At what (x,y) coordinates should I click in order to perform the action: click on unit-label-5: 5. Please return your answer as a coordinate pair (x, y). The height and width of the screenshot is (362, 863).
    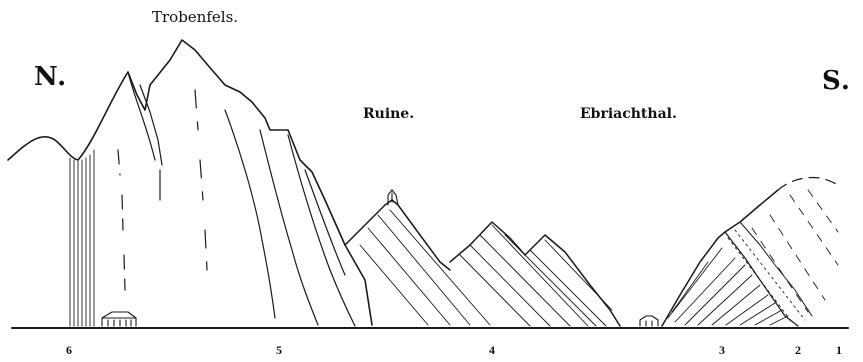
    Looking at the image, I should click on (279, 350).